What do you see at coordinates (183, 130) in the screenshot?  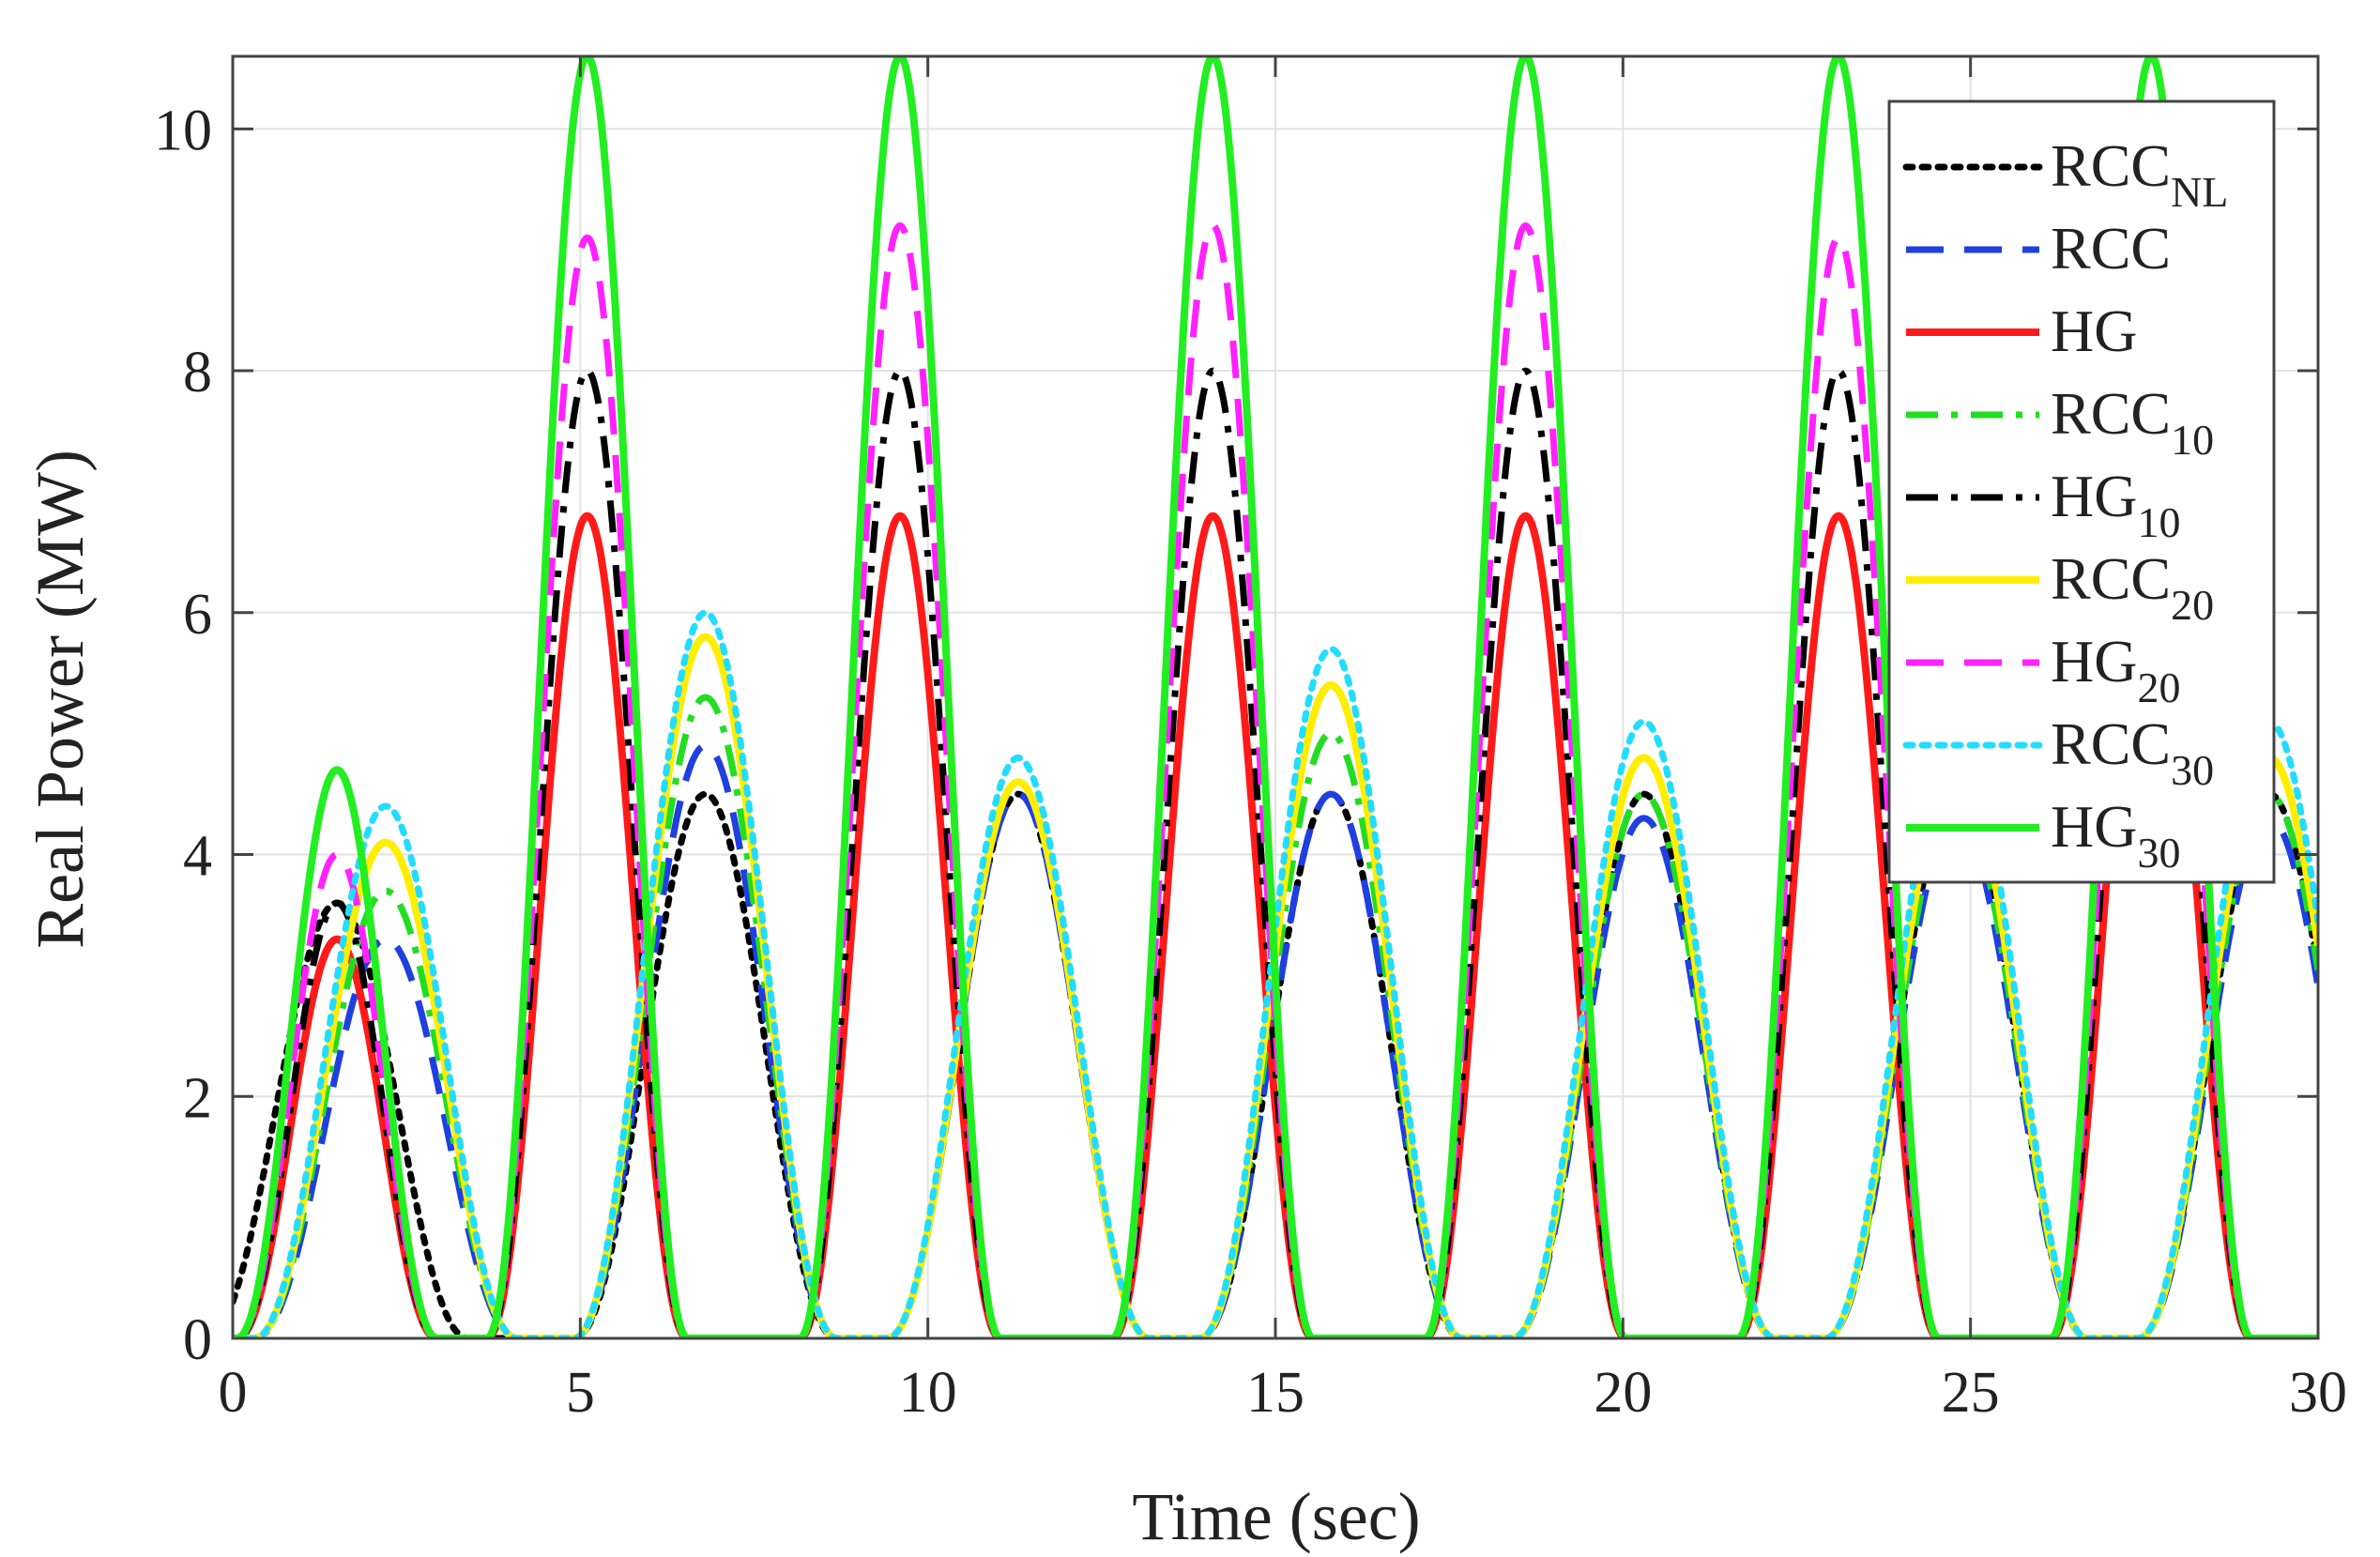 I see `y-tick-label: 10` at bounding box center [183, 130].